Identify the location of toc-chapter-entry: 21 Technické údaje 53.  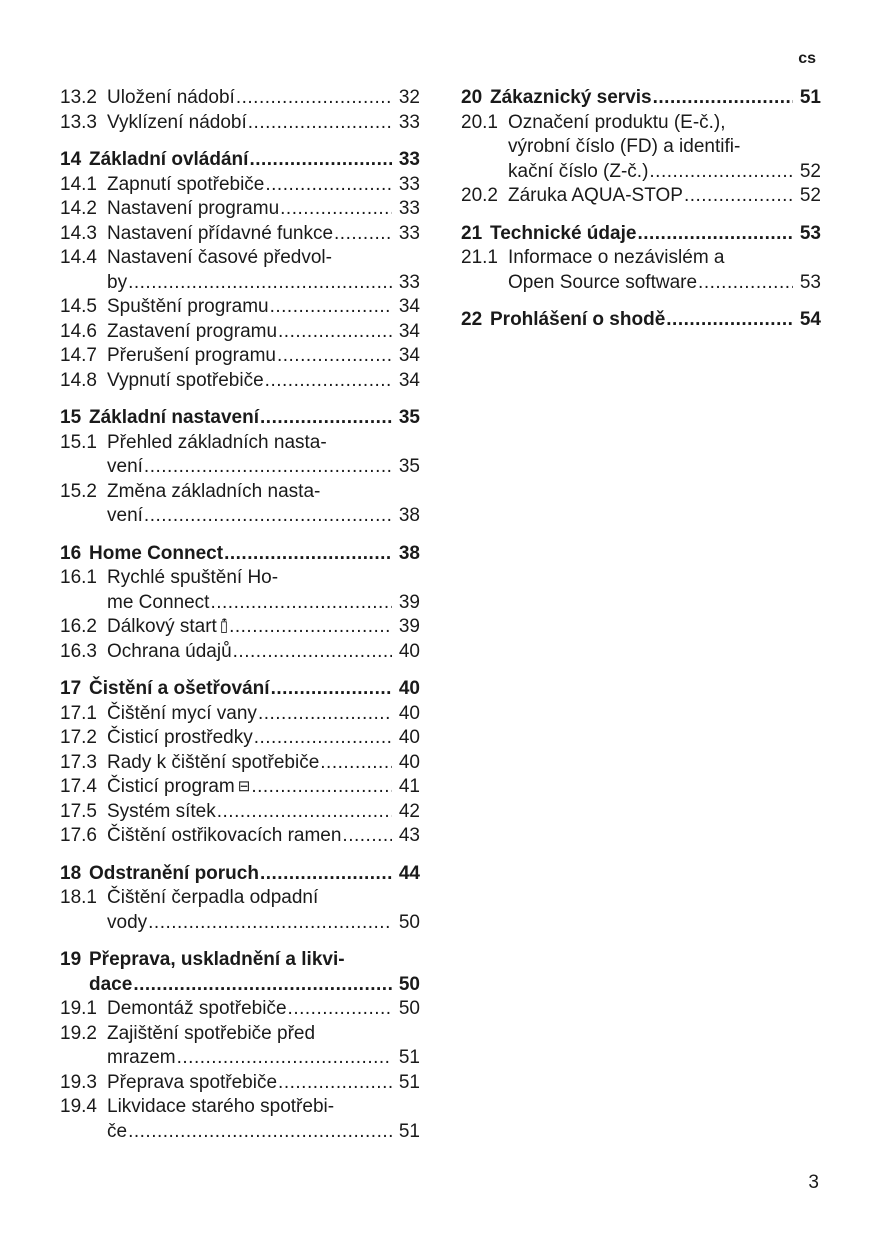
(641, 234).